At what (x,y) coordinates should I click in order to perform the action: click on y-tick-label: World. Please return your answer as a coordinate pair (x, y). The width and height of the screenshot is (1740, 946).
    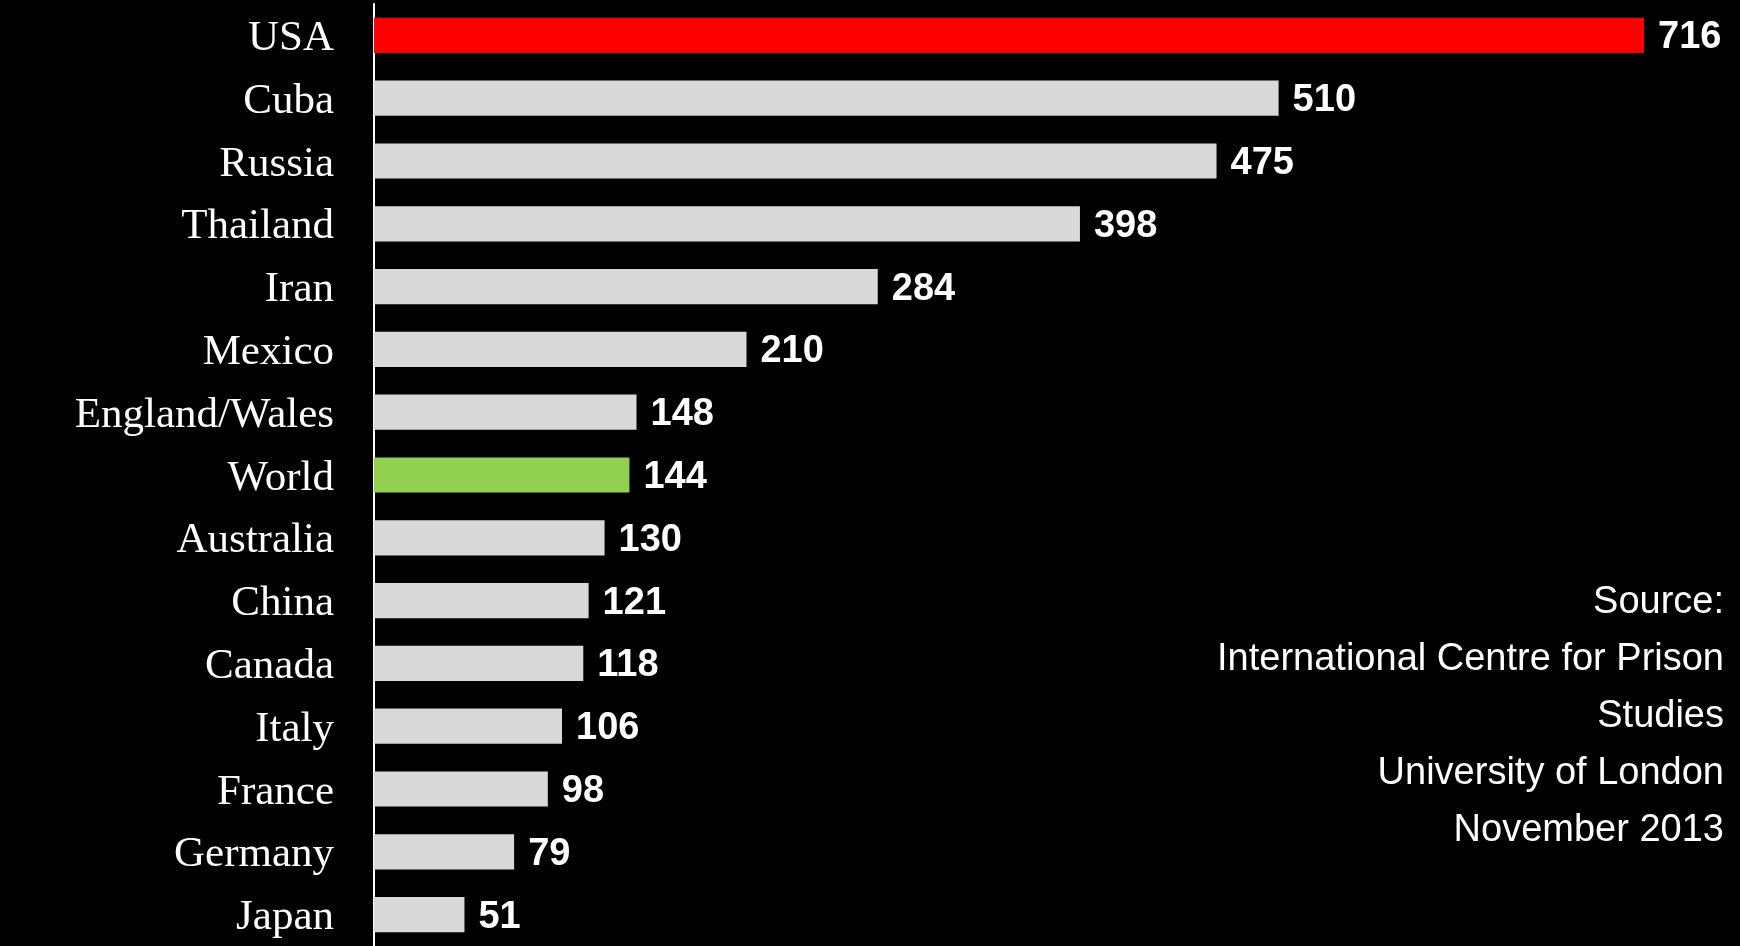
    Looking at the image, I should click on (280, 475).